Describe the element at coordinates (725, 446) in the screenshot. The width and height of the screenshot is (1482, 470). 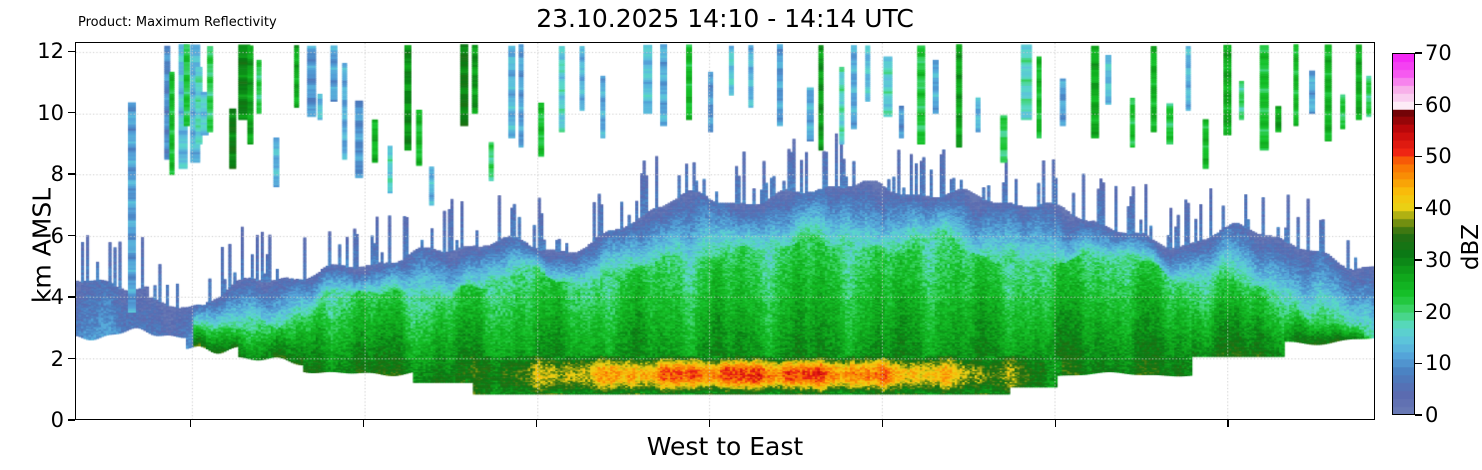
I see `x-axis-label: West to East` at that location.